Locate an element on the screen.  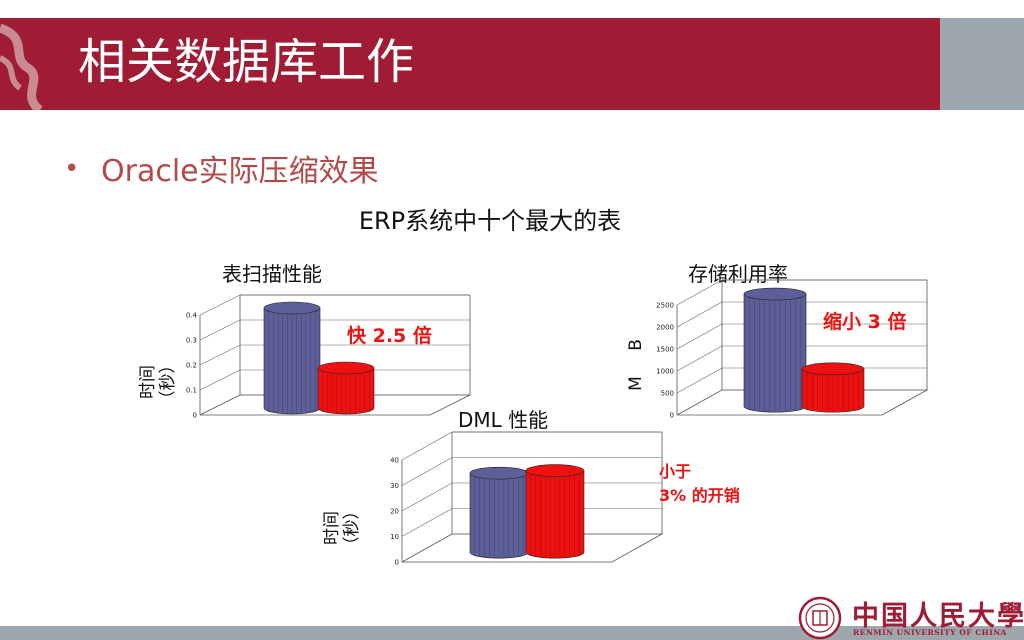
scan-chart-note: 快 2.5 倍 is located at coordinates (389, 336).